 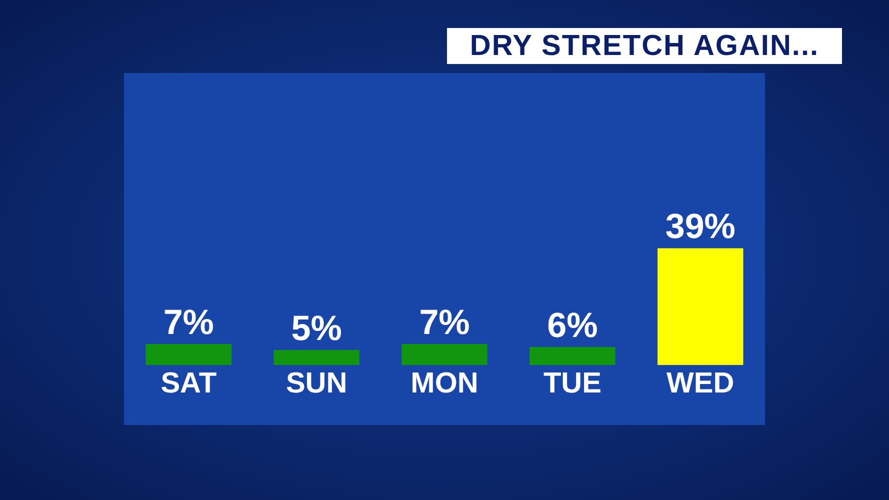 What do you see at coordinates (316, 328) in the screenshot?
I see `data-label: 5%` at bounding box center [316, 328].